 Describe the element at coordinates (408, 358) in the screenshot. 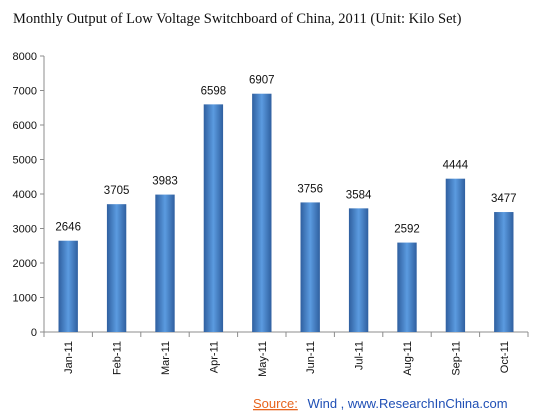

I see `x-tick-label: Aug-11` at that location.